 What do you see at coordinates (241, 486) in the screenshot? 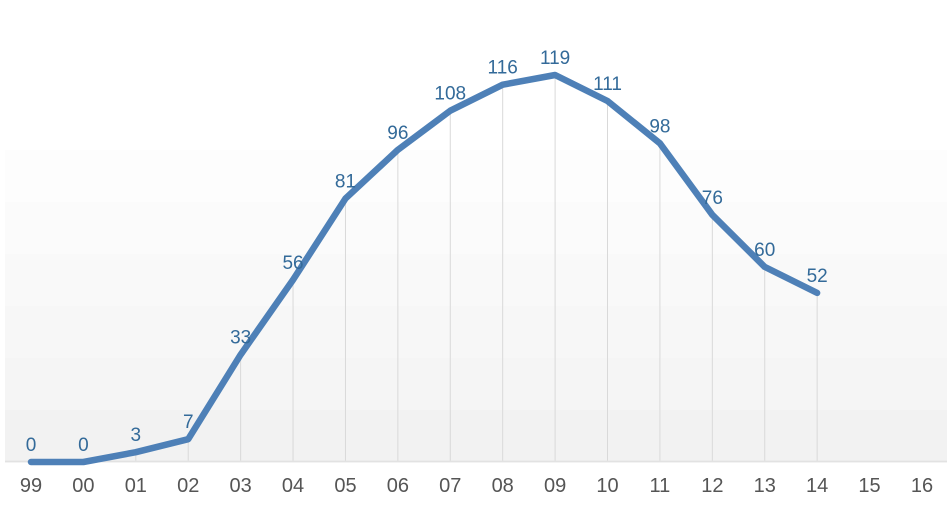
I see `x-axis-label: 03` at bounding box center [241, 486].